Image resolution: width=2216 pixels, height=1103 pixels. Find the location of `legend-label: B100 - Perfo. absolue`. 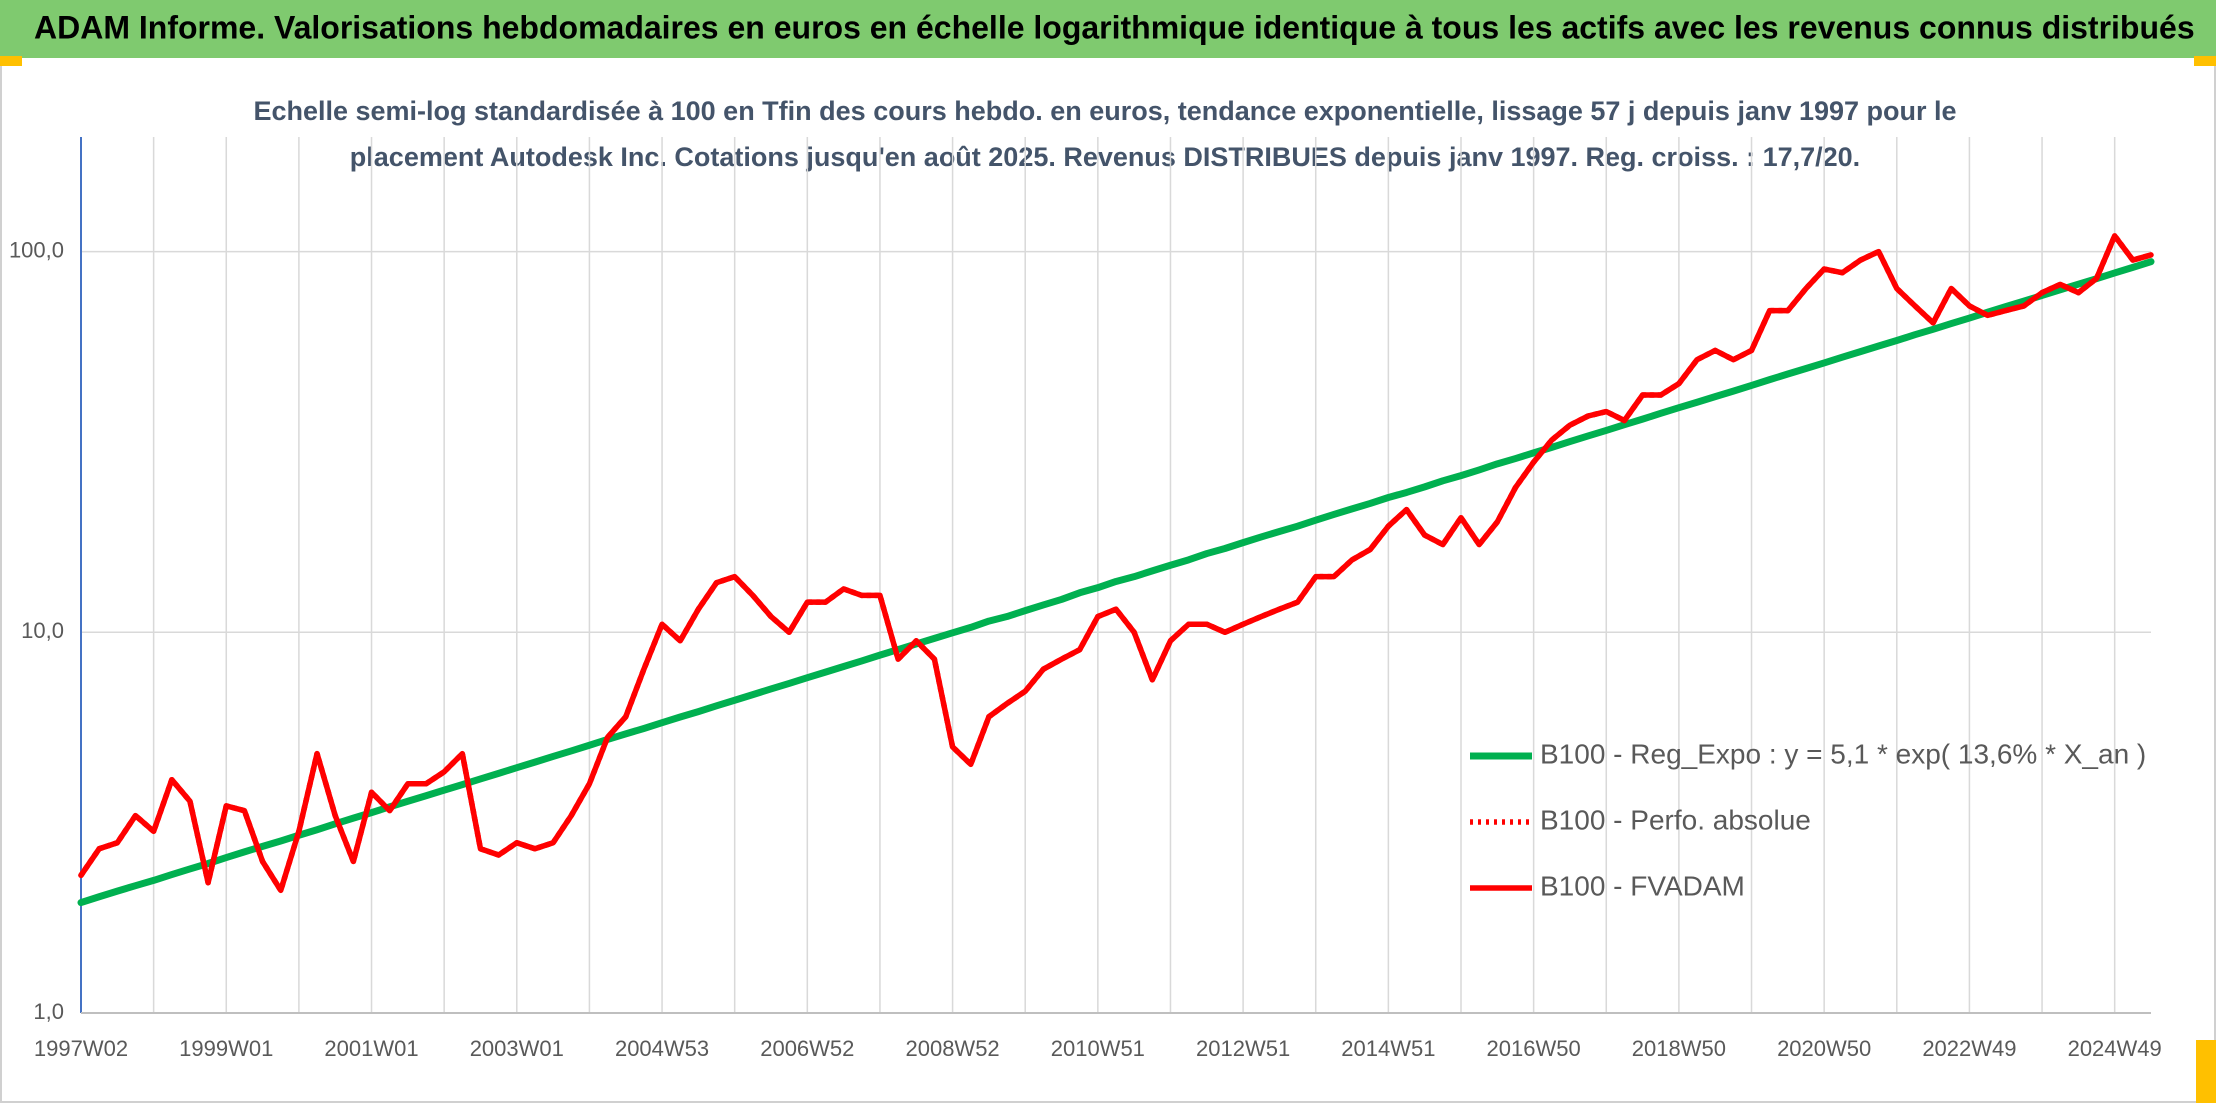

legend-label: B100 - Perfo. absolue is located at coordinates (1675, 819).